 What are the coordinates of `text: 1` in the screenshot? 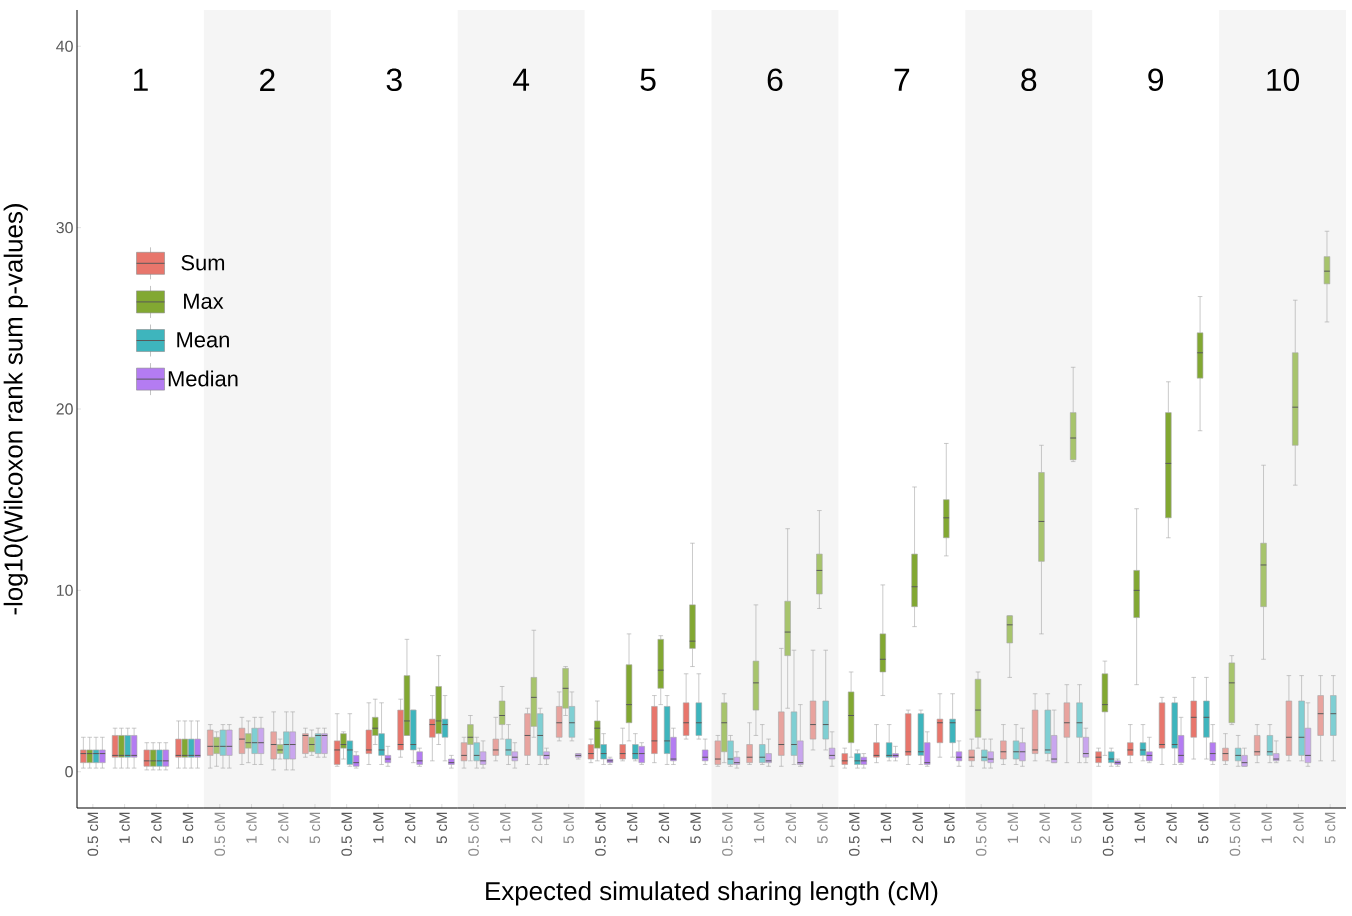 It's located at (141, 79).